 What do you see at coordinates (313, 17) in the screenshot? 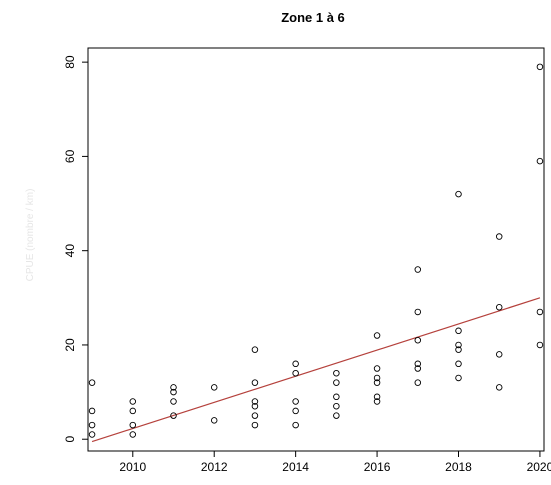
I see `chart-title: Zone 1 à 6` at bounding box center [313, 17].